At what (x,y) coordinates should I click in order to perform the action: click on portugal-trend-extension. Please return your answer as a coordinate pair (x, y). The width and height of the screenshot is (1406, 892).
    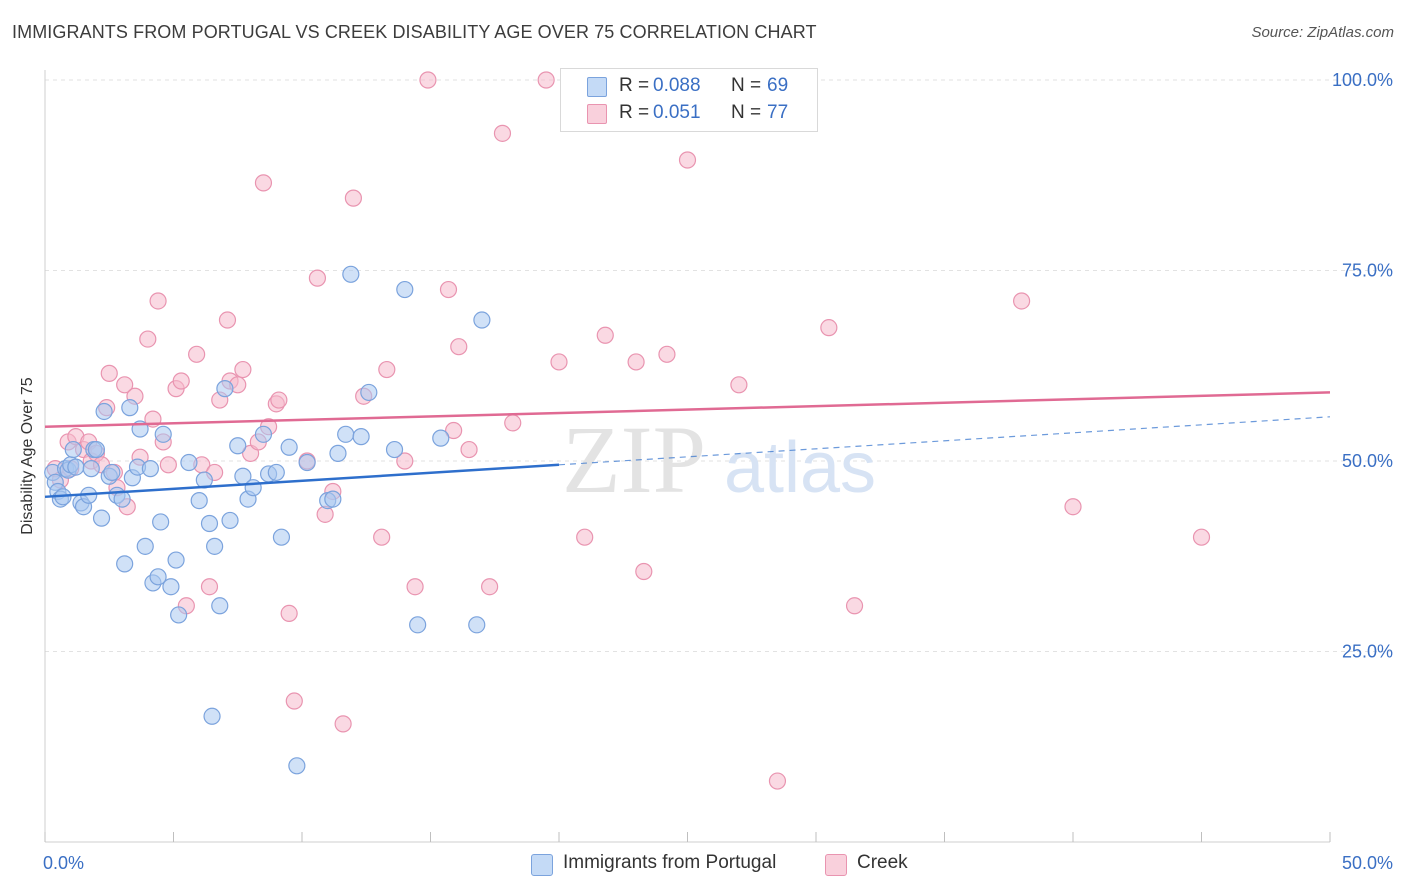
    Looking at the image, I should click on (944, 441).